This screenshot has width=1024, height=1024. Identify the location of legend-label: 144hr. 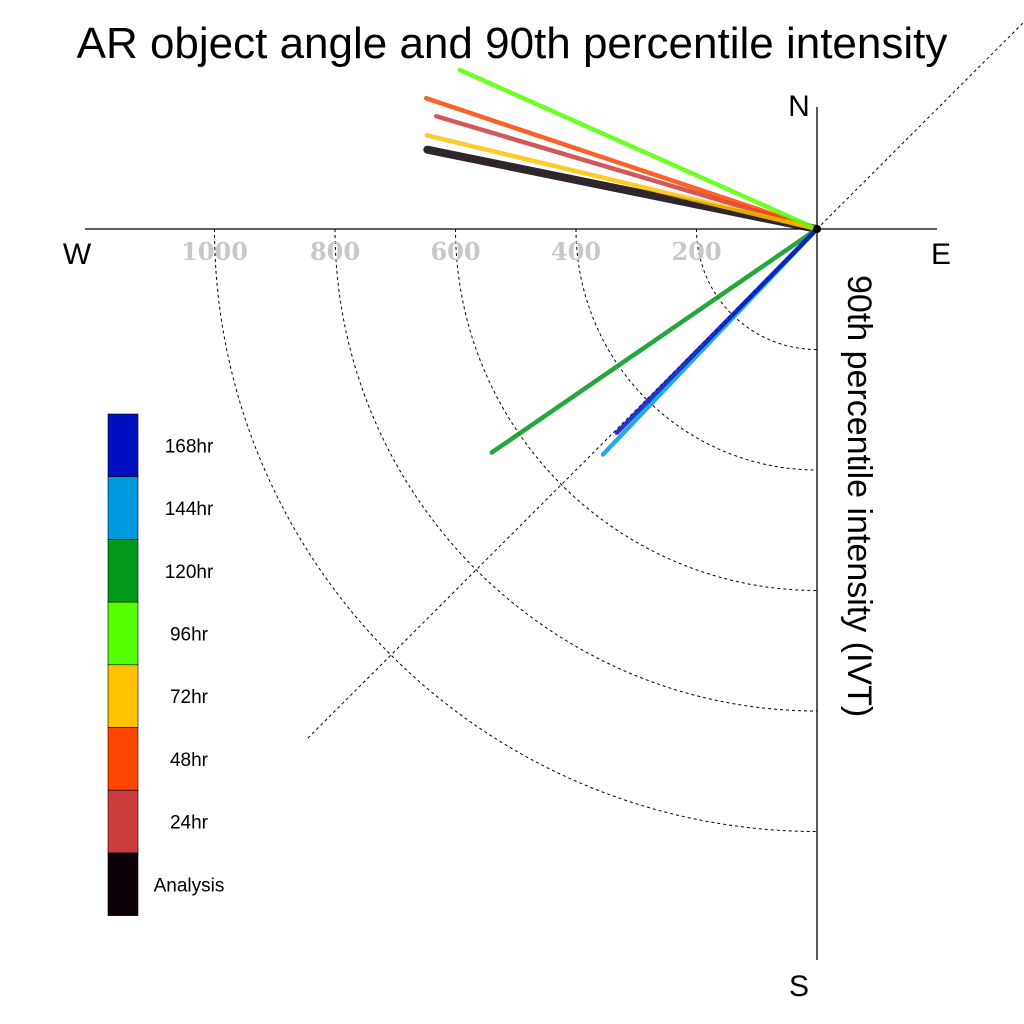
(189, 509).